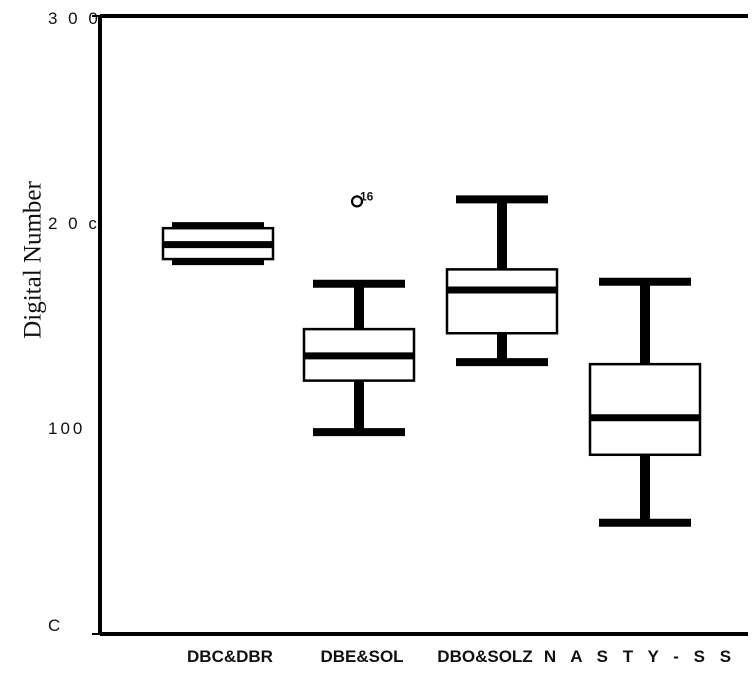  Describe the element at coordinates (66, 428) in the screenshot. I see `y-tick-label: 100` at that location.